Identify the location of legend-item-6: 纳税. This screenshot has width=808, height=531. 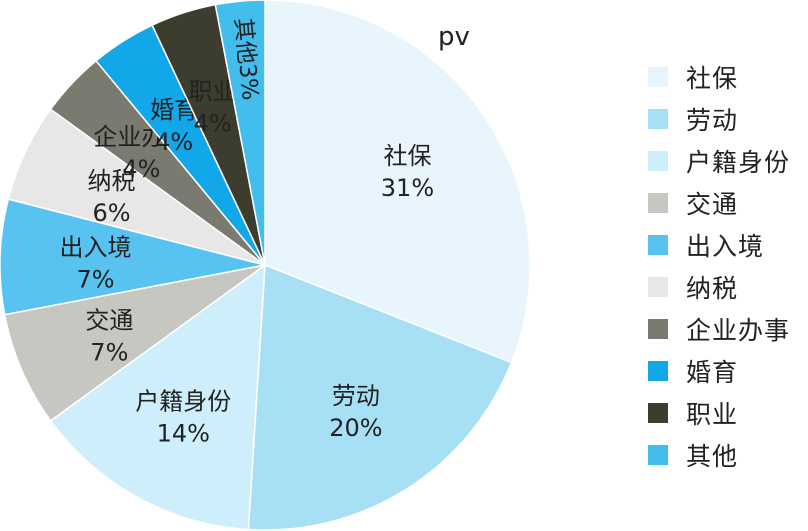
(728, 287).